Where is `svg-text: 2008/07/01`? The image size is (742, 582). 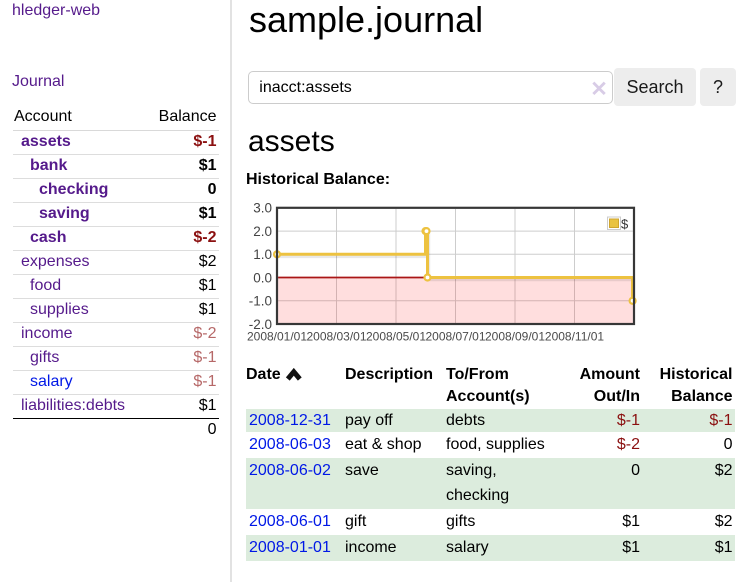
svg-text: 2008/07/01 is located at coordinates (455, 337).